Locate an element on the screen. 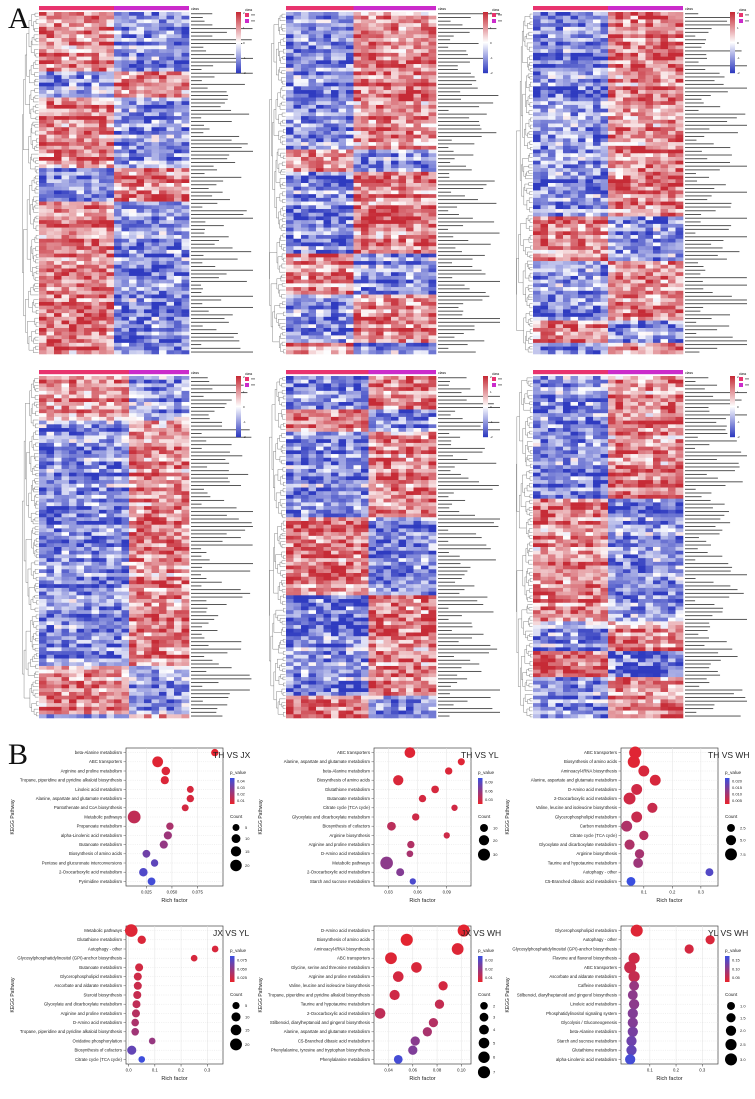  x-tick-label: 0.09 is located at coordinates (447, 892).